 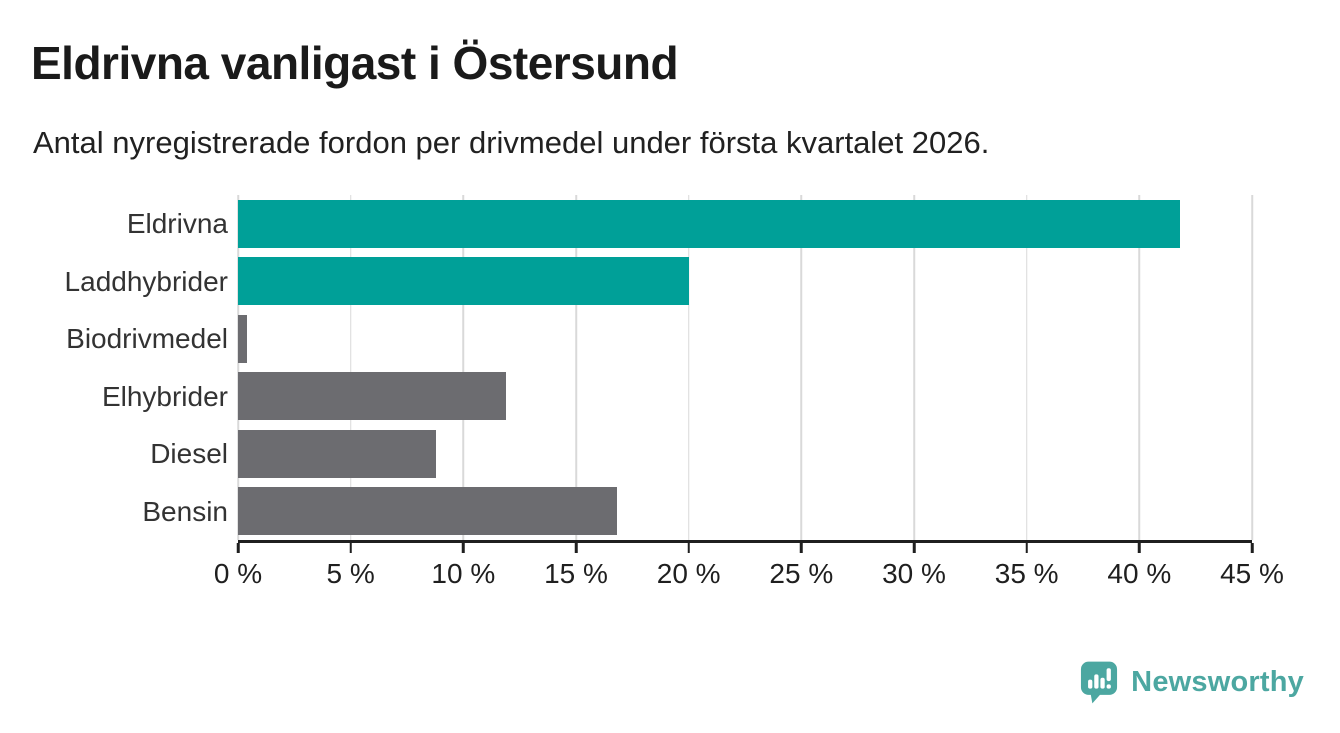 What do you see at coordinates (688, 573) in the screenshot?
I see `x-axis-tick-label: 20 %` at bounding box center [688, 573].